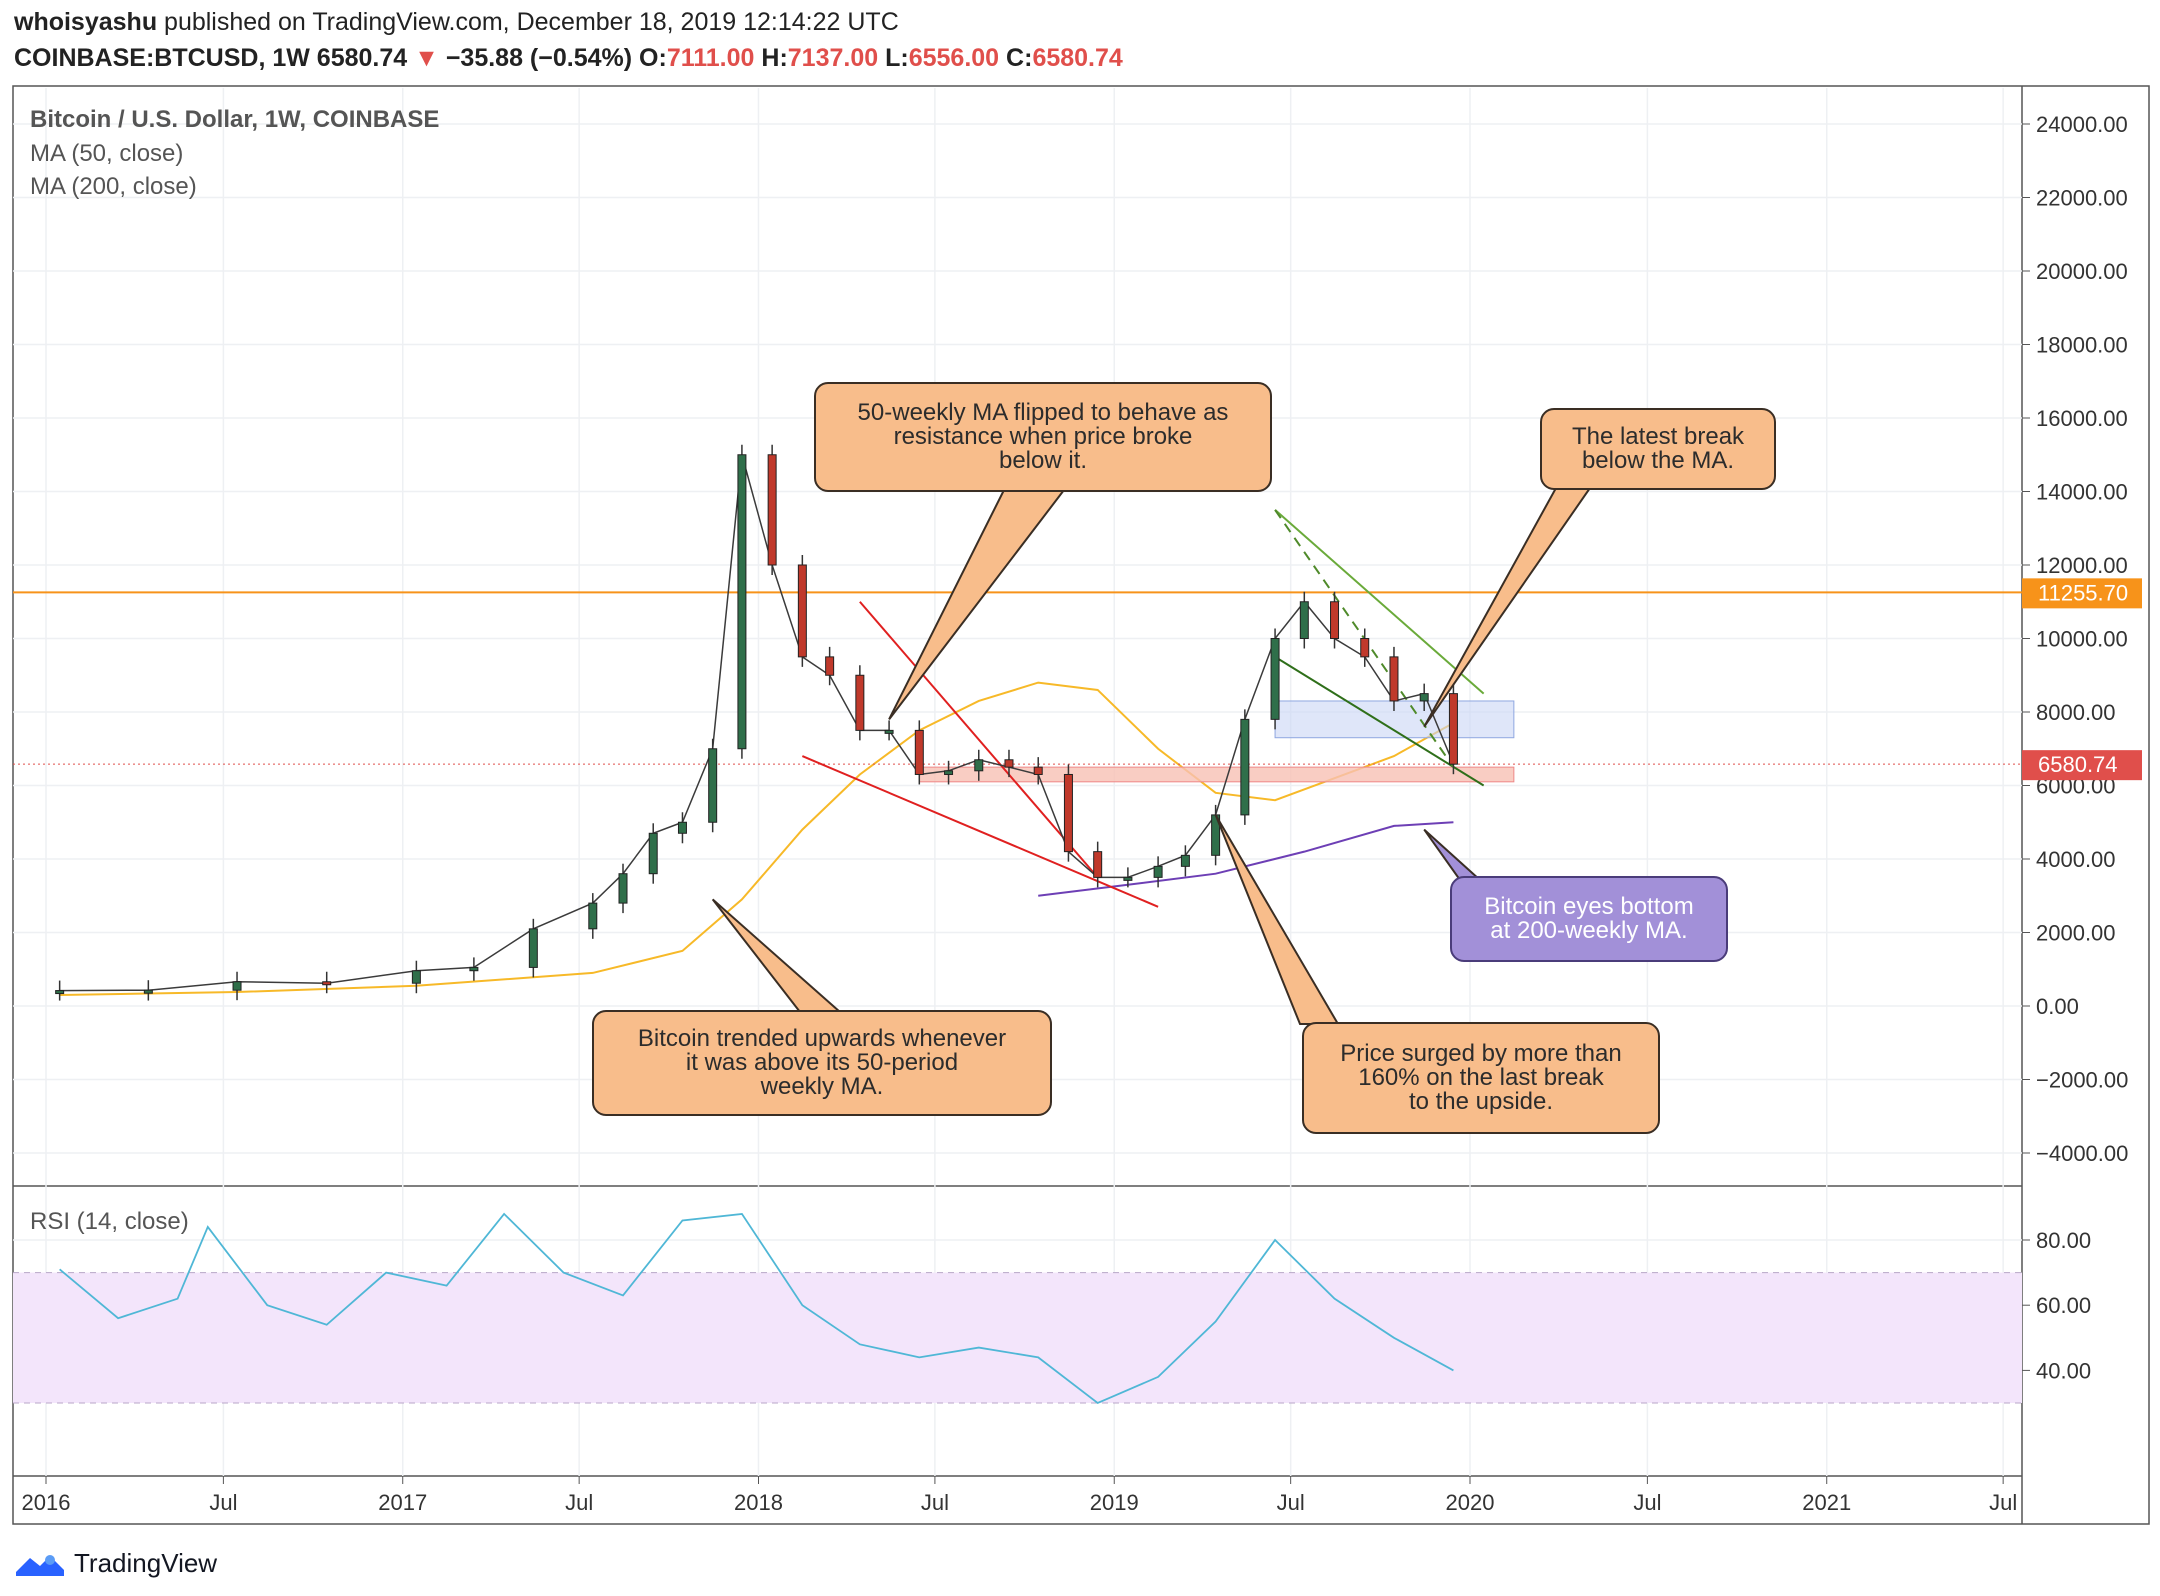  I want to click on tradingview-logo-icon, so click(40, 1565).